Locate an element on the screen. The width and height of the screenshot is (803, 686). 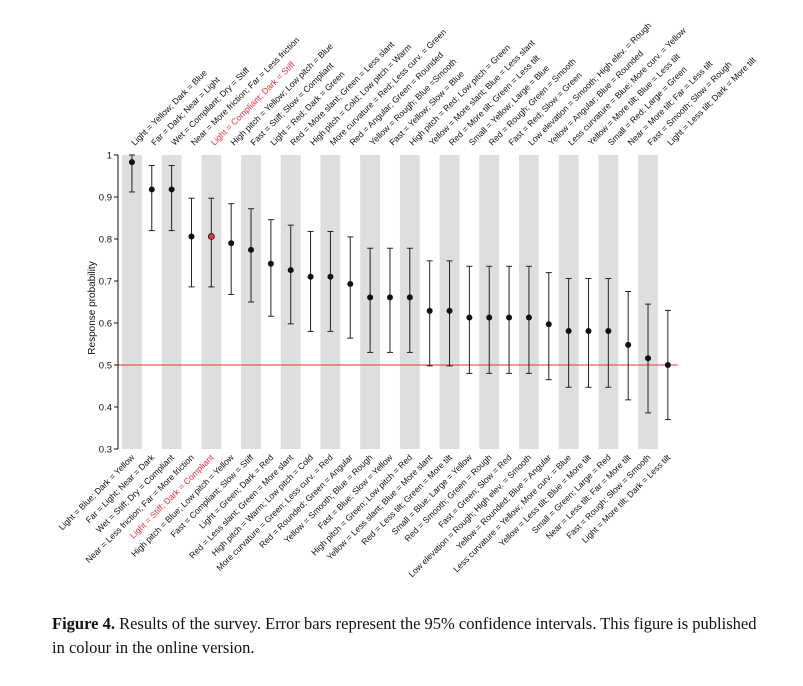
y-tick-label: 0.7 is located at coordinates (105, 282).